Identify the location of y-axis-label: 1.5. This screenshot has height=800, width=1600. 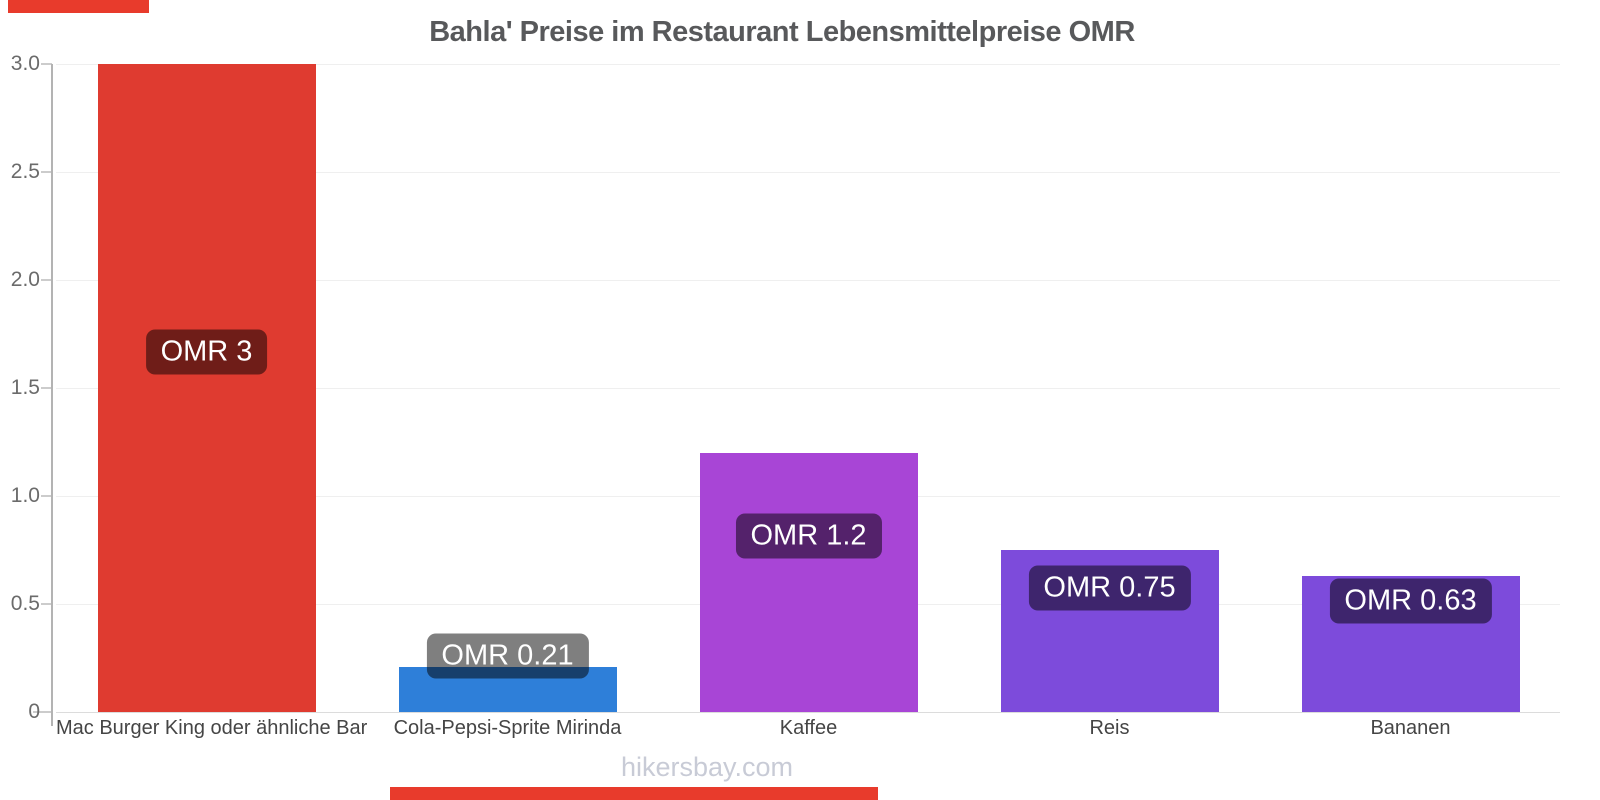
(25, 387).